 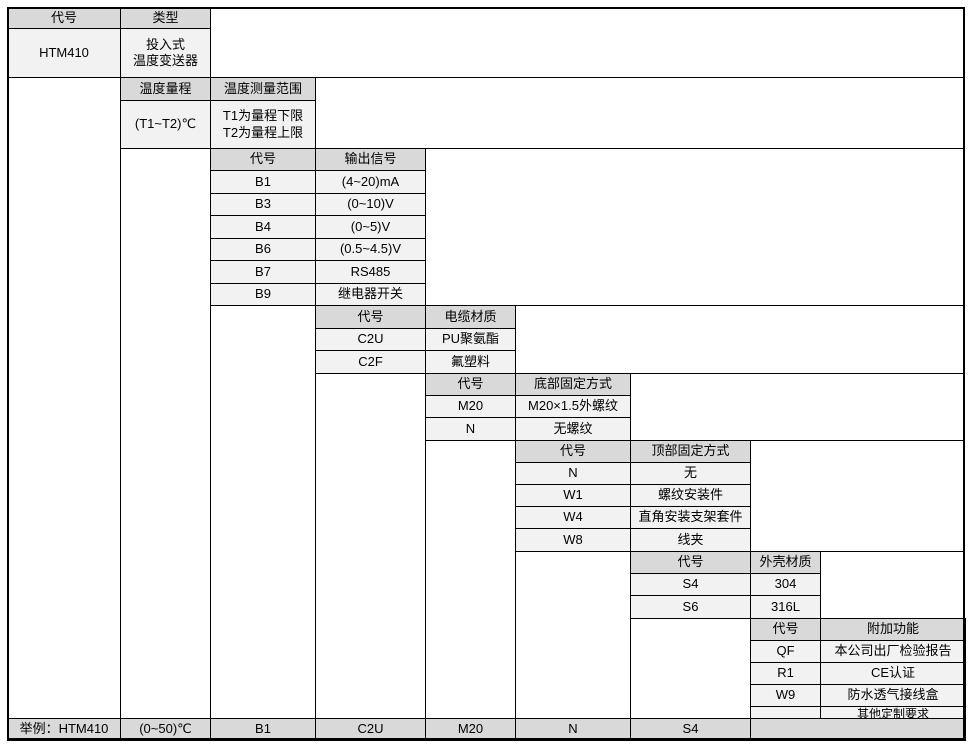 I want to click on example-extra, so click(x=858, y=729).